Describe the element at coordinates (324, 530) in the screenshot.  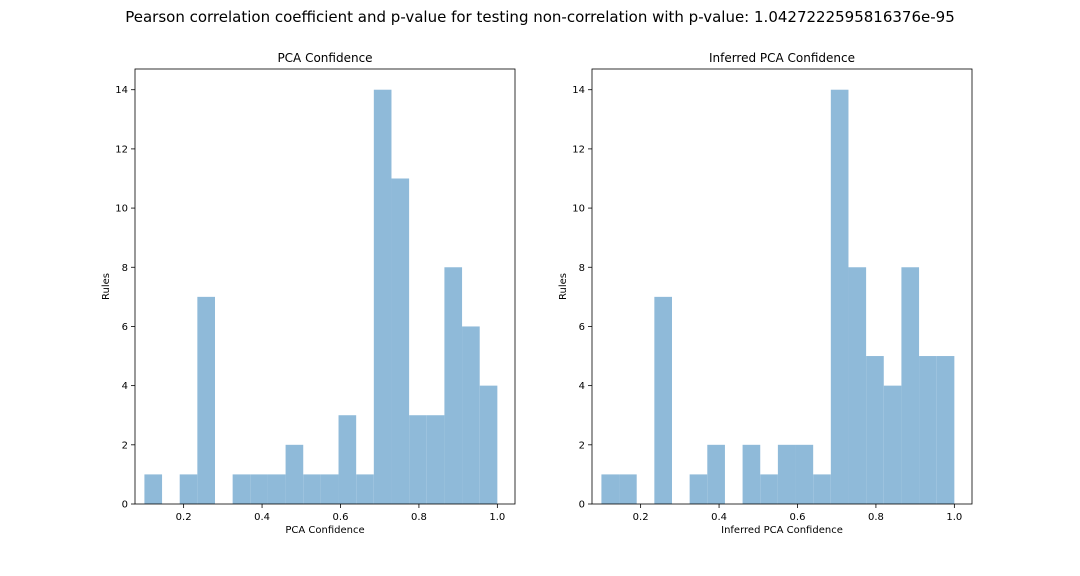
I see `x-axis-label: PCA Confidence` at that location.